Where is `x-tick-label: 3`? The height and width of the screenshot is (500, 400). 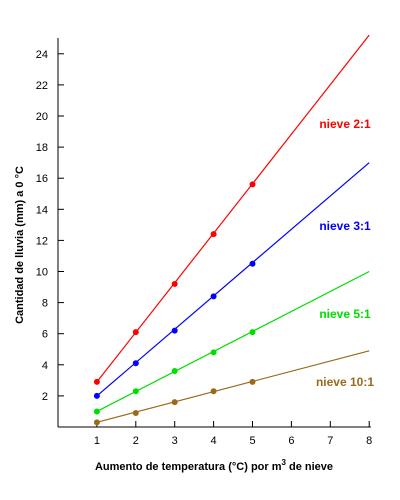 x-tick-label: 3 is located at coordinates (175, 441).